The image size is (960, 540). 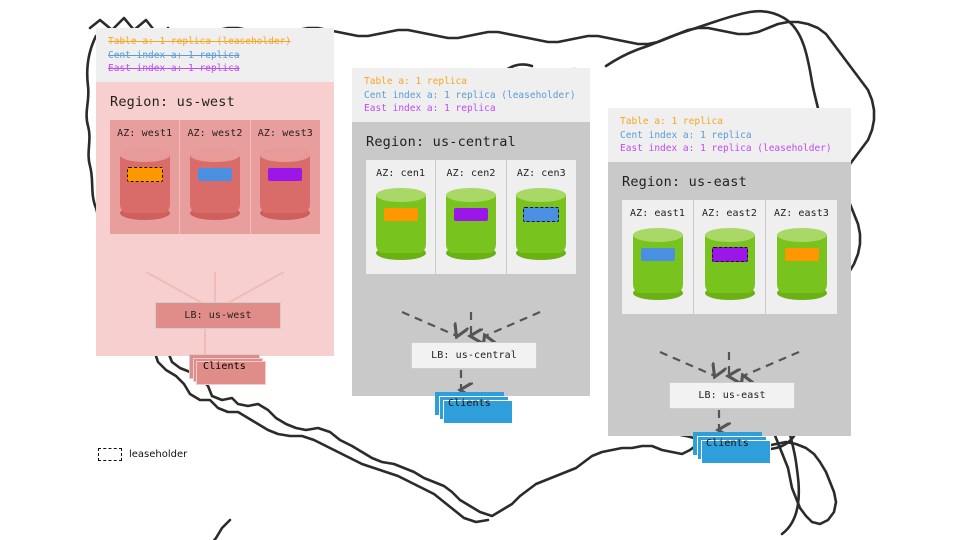 I want to click on node-cylinder-east3, so click(x=801, y=263).